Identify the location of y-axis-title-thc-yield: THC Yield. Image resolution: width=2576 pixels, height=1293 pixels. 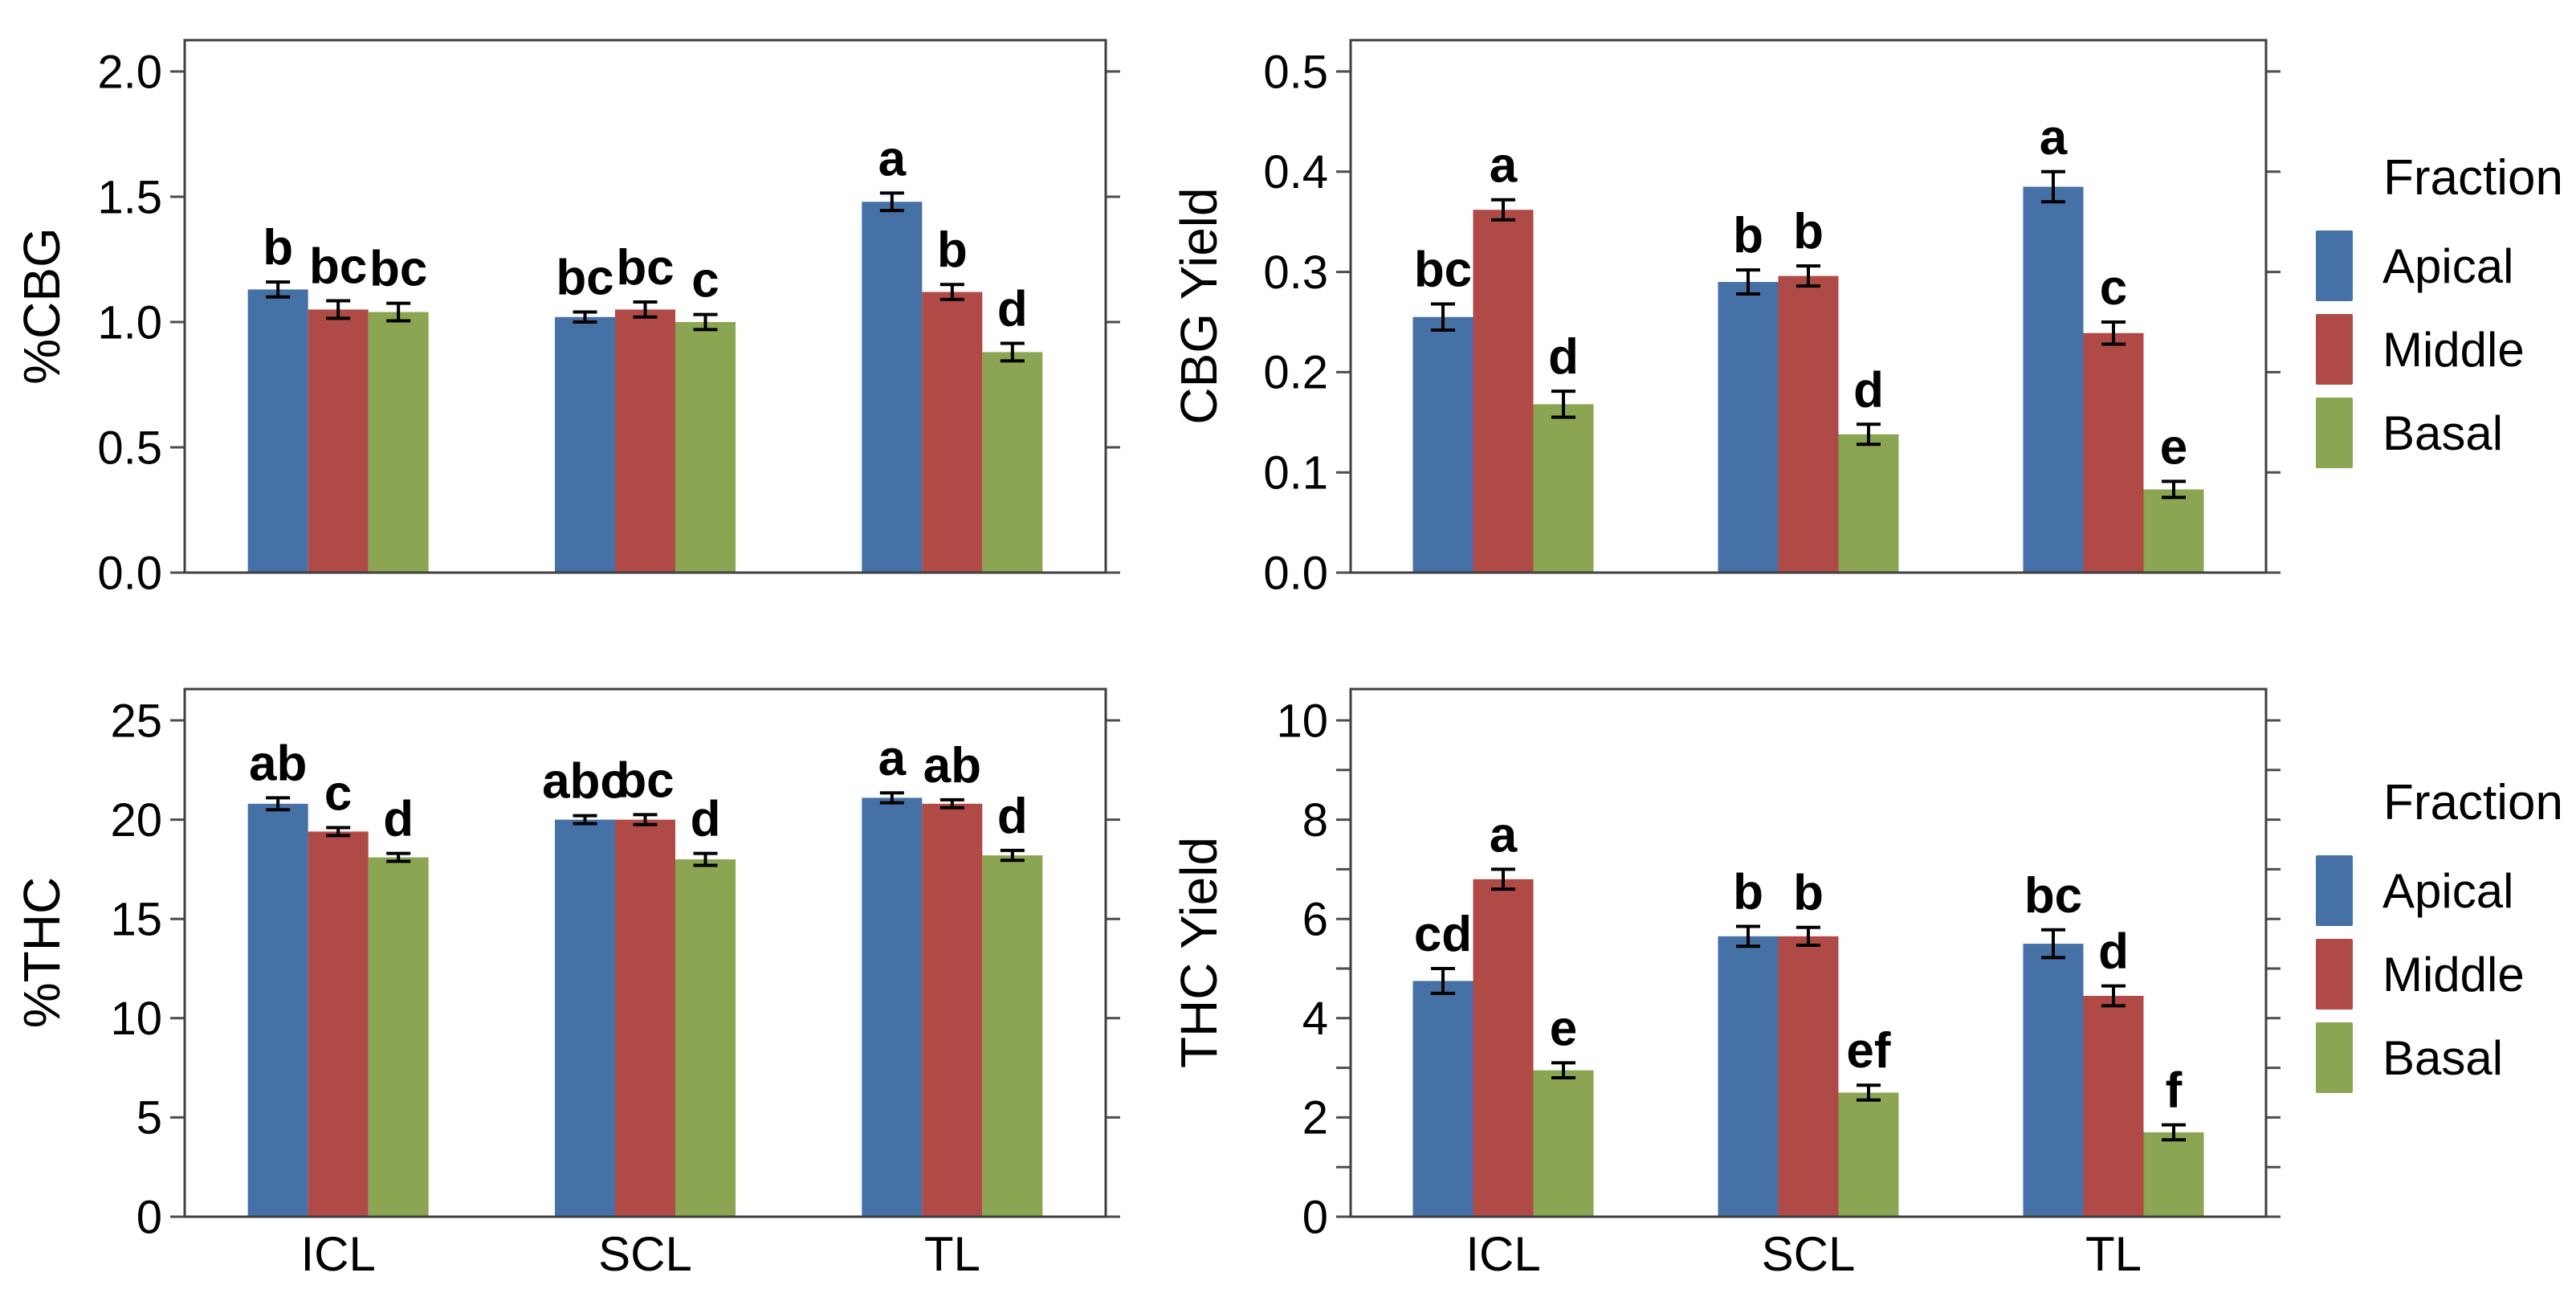
(1199, 952).